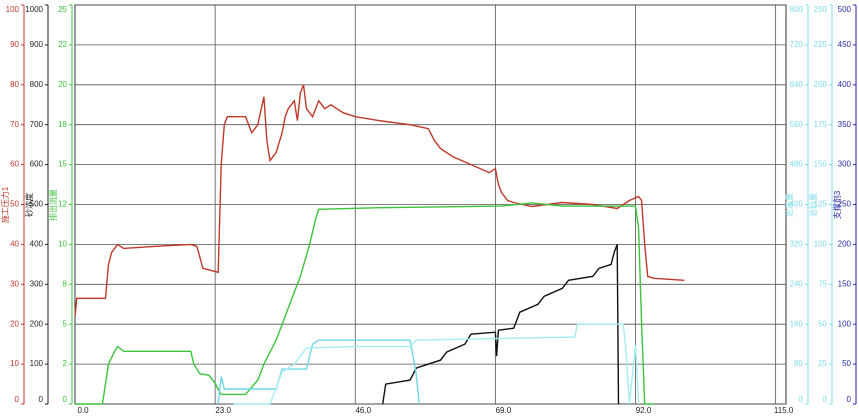 This screenshot has height=416, width=859. Describe the element at coordinates (34, 9) in the screenshot. I see `y-tick-label: 1000` at that location.